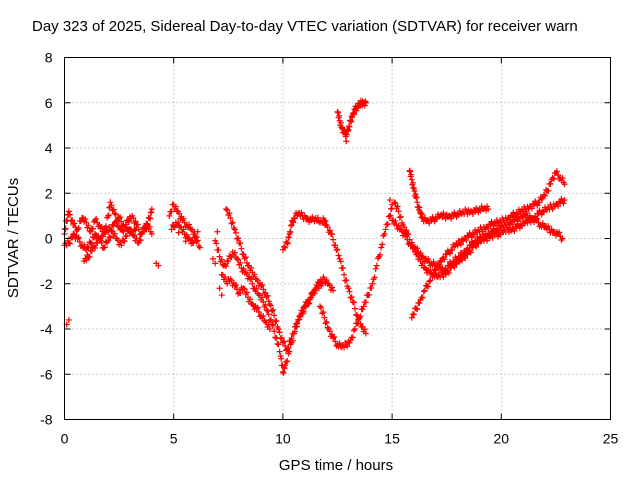 The width and height of the screenshot is (640, 480). Describe the element at coordinates (356, 276) in the screenshot. I see `series-track-i` at that location.